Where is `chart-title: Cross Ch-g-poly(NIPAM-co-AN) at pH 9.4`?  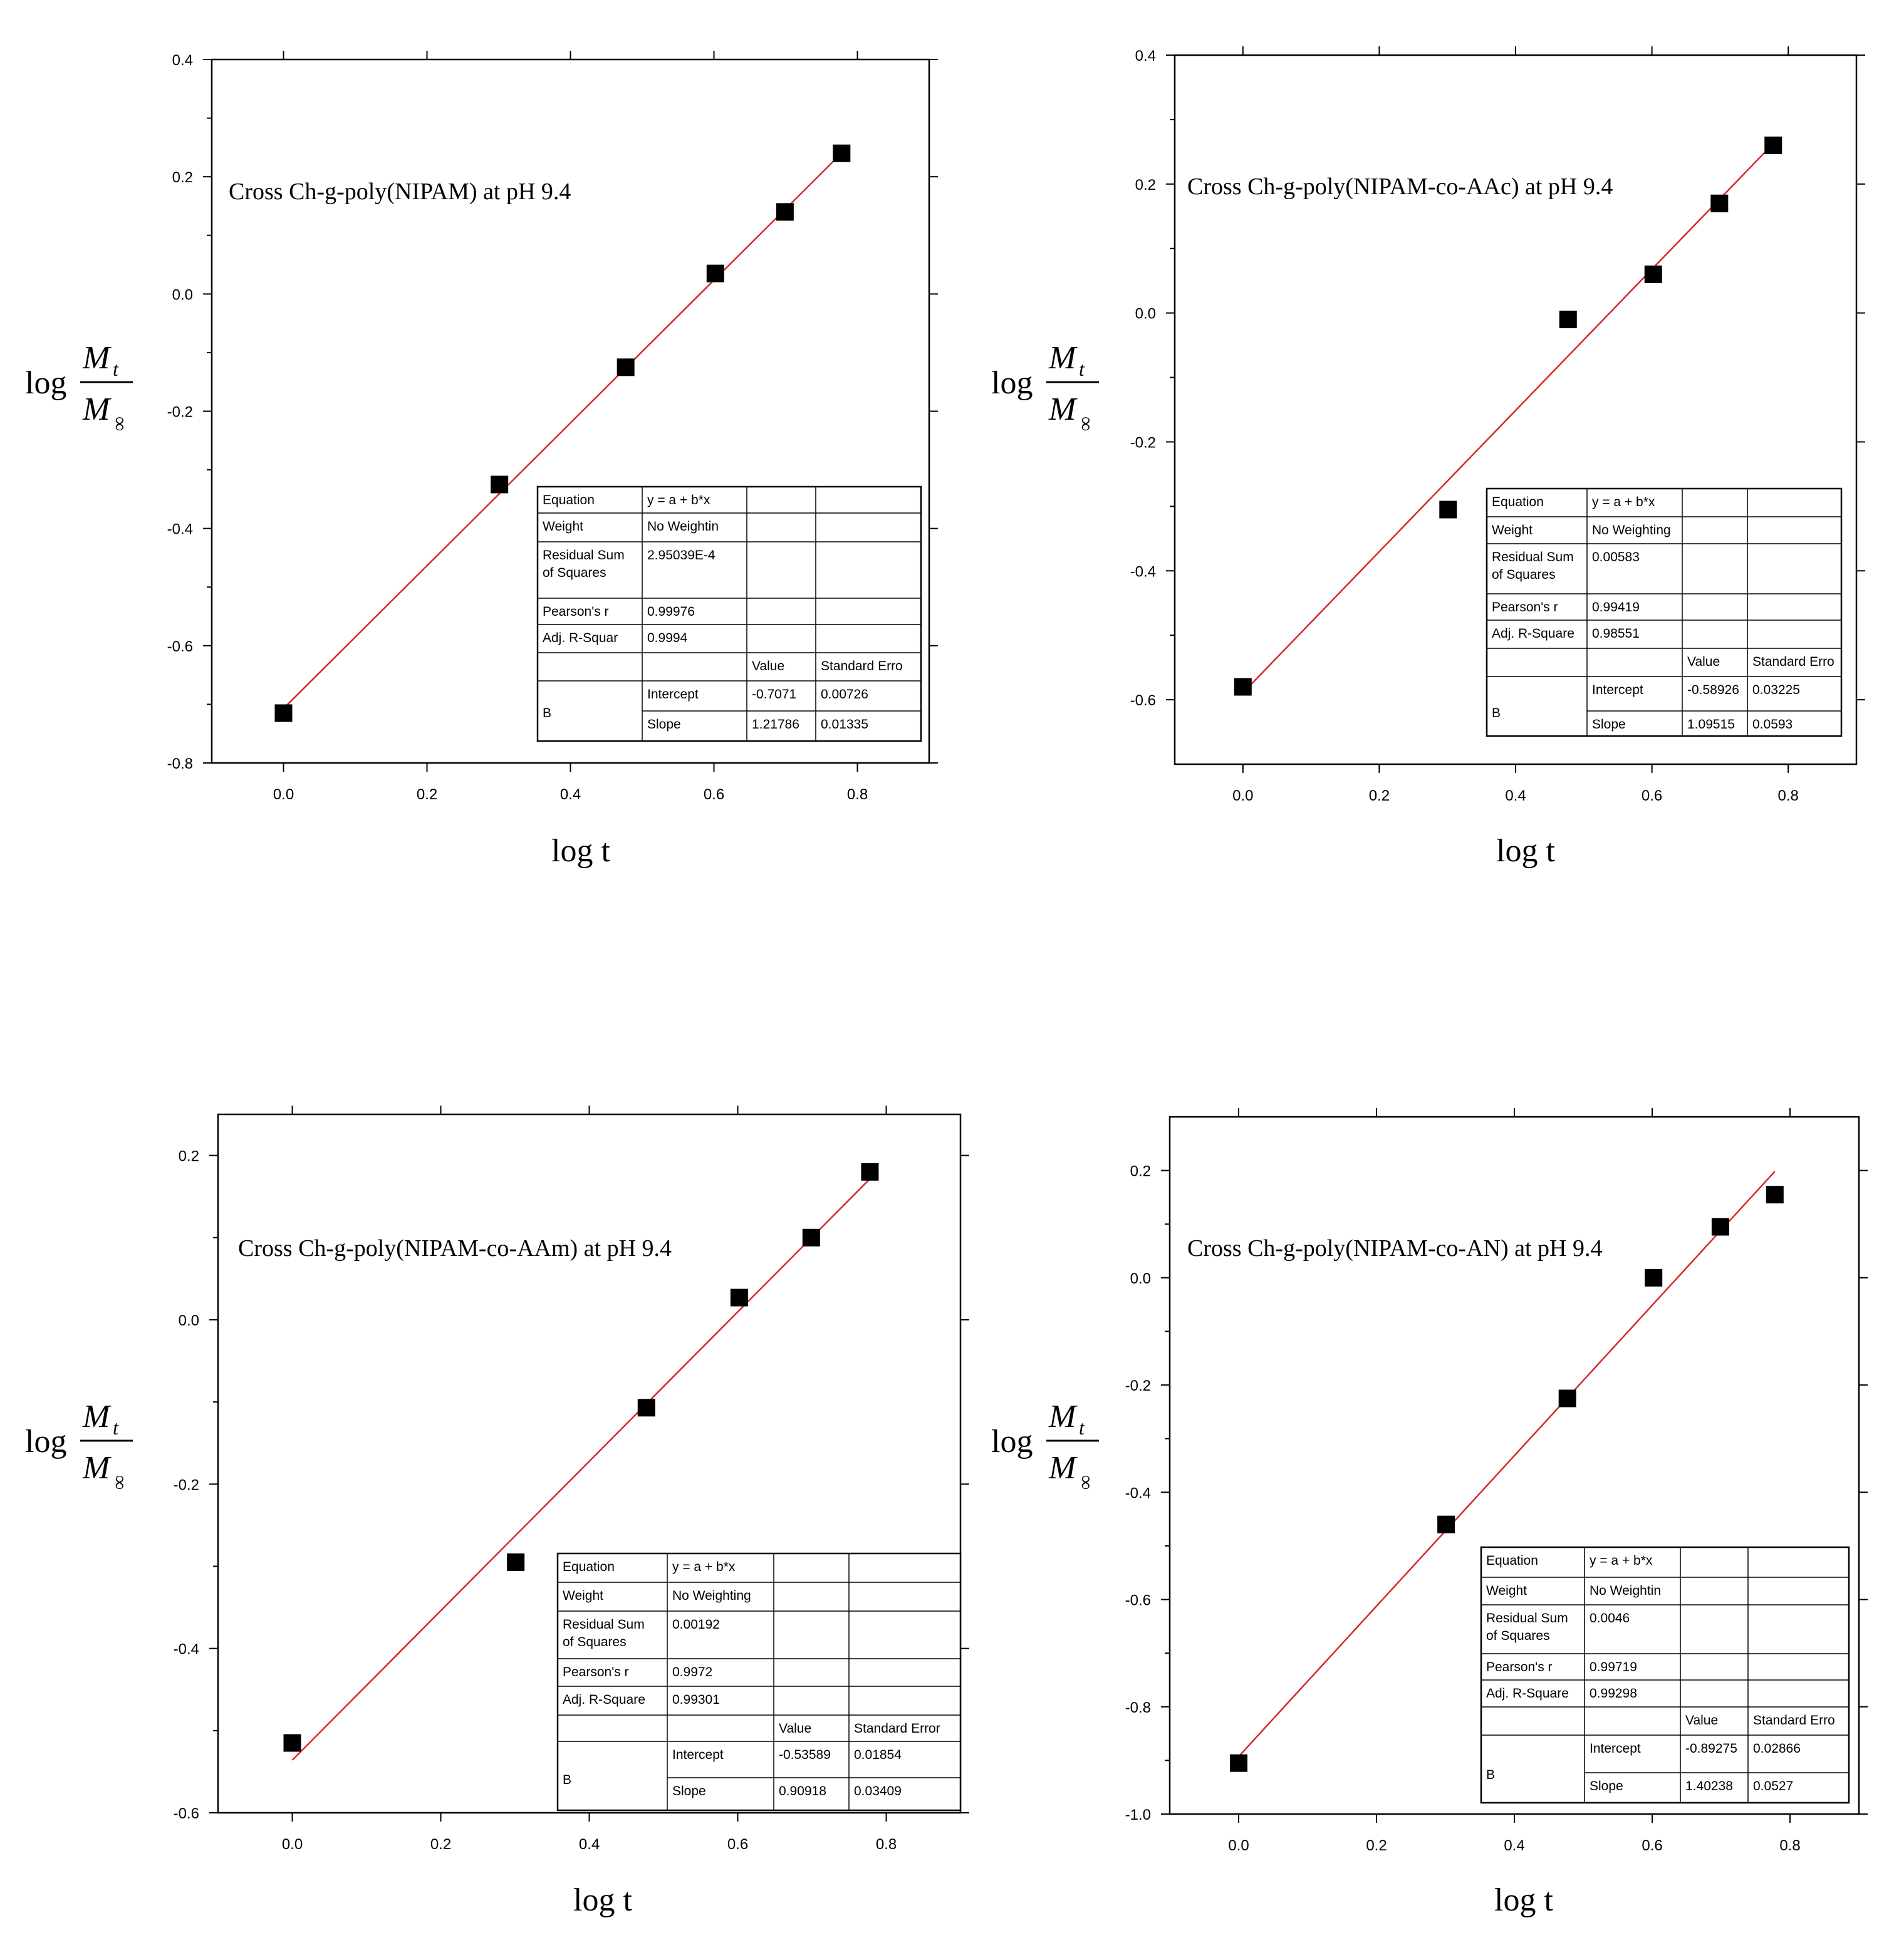 chart-title: Cross Ch-g-poly(NIPAM-co-AN) at pH 9.4 is located at coordinates (1395, 1249).